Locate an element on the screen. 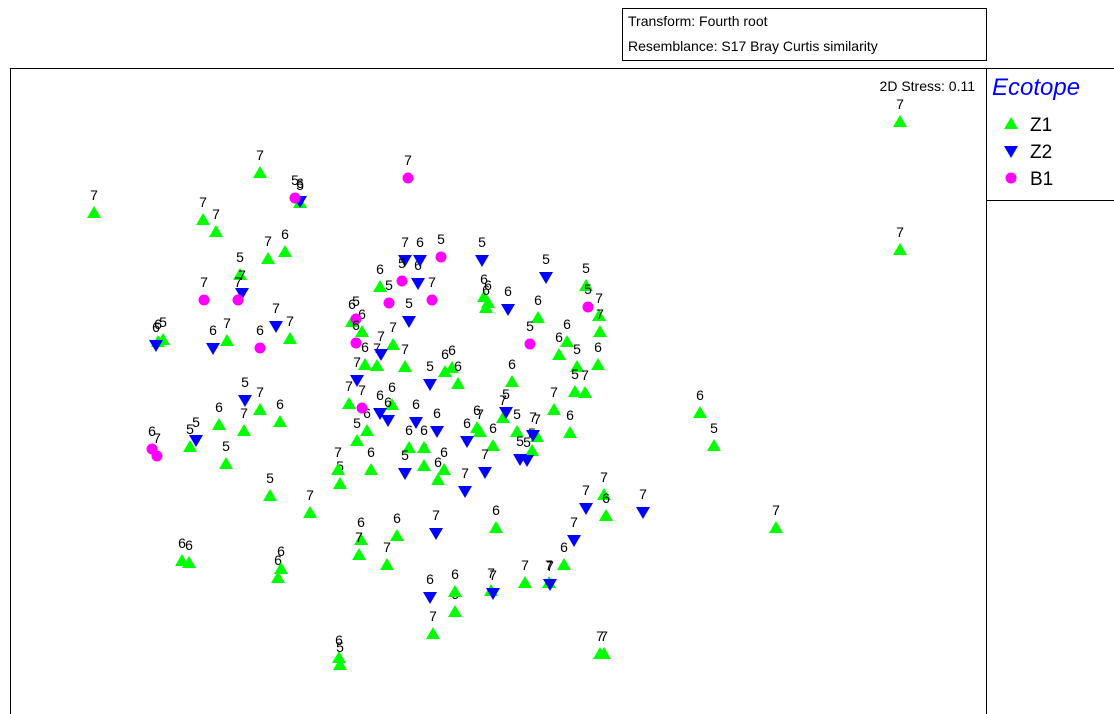 This screenshot has width=1114, height=714. legend-title: Ecotope is located at coordinates (1036, 87).